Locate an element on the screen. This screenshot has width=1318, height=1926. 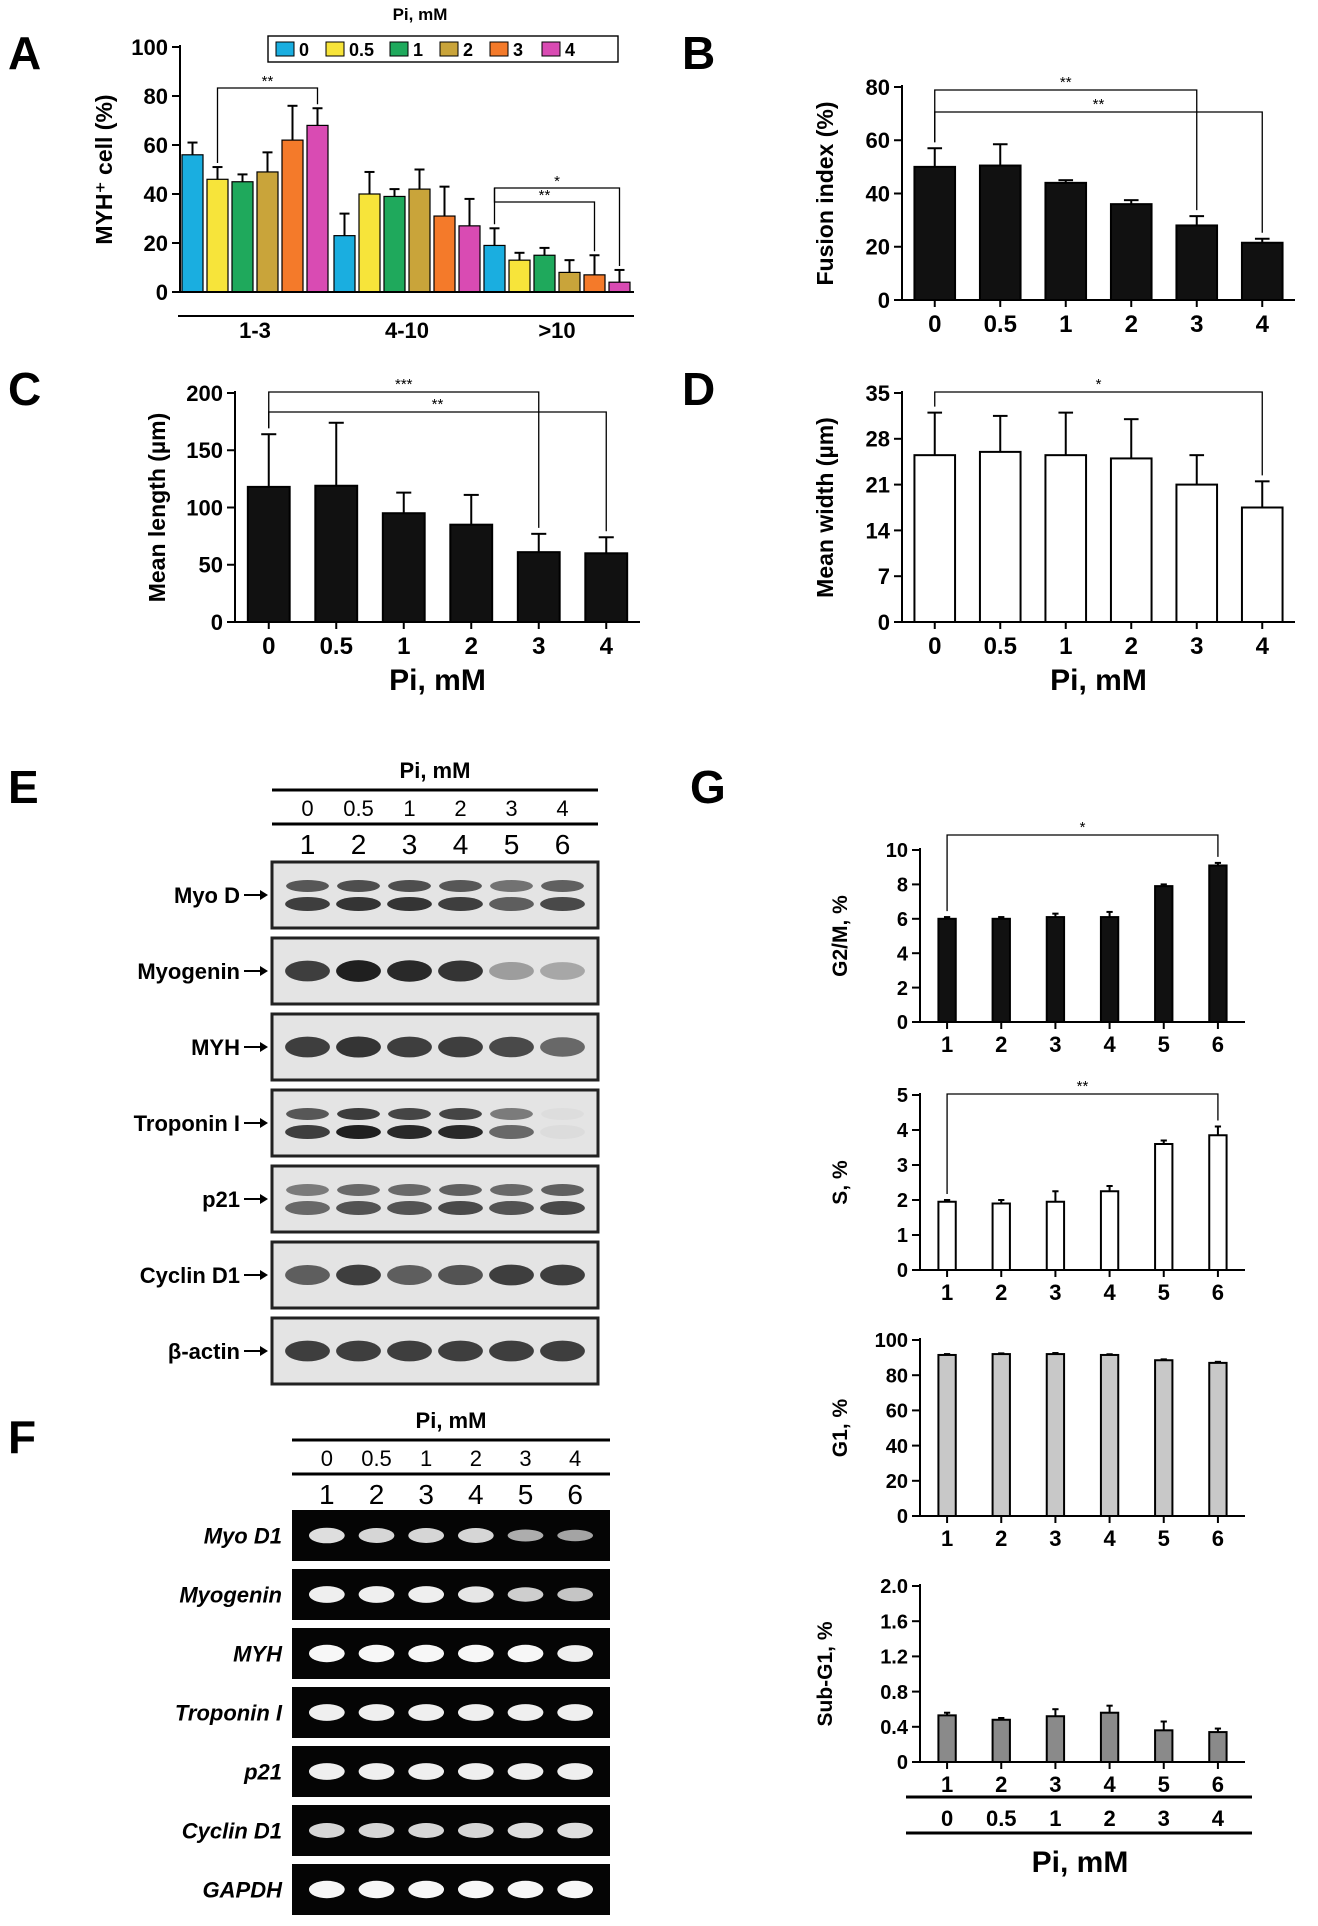
y-tick-label: 1.2 is located at coordinates (894, 1658).